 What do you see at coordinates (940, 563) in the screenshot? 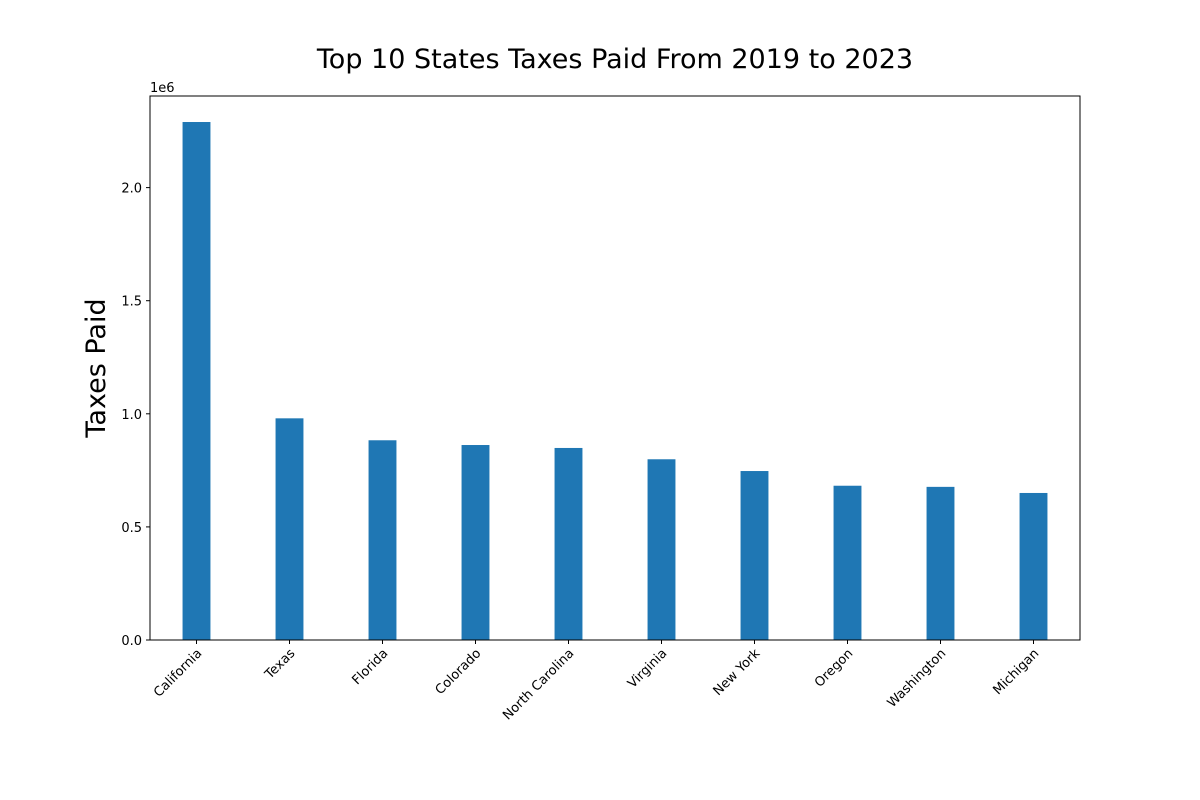
I see `bar-washington` at bounding box center [940, 563].